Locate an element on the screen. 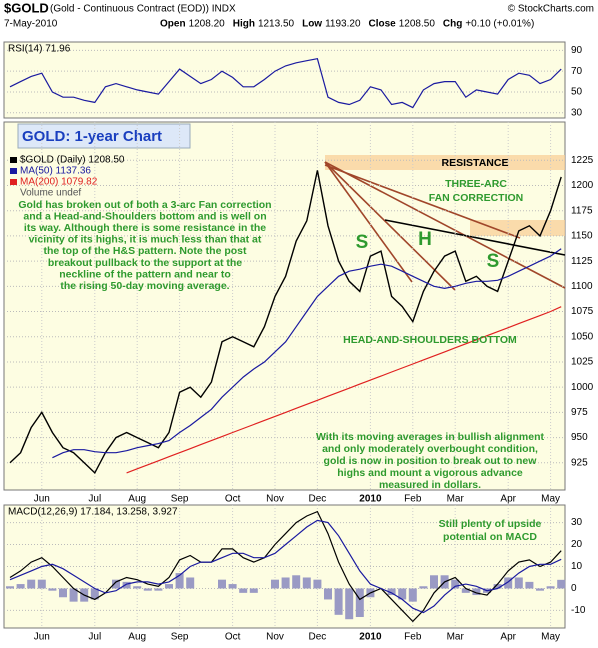  legend-entry: MA(200) 1079.82 is located at coordinates (59, 182).